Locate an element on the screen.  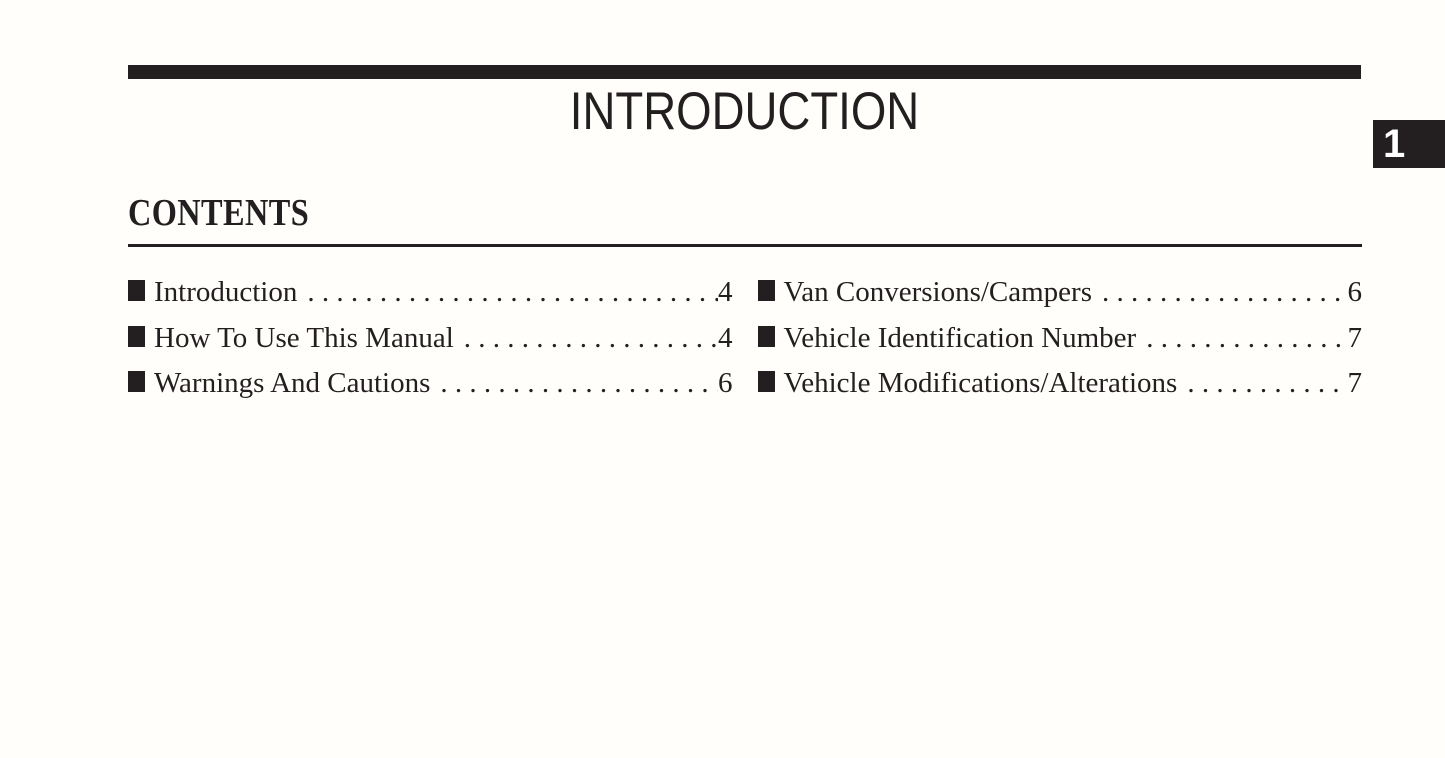
toc-entry: Van Conversions/Campers 6 is located at coordinates (1060, 293).